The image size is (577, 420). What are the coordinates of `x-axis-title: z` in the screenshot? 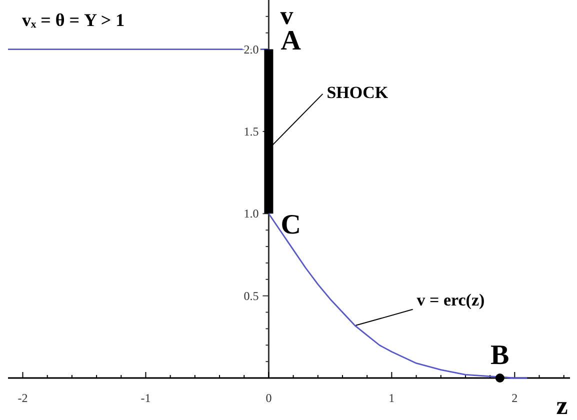 It's located at (562, 405).